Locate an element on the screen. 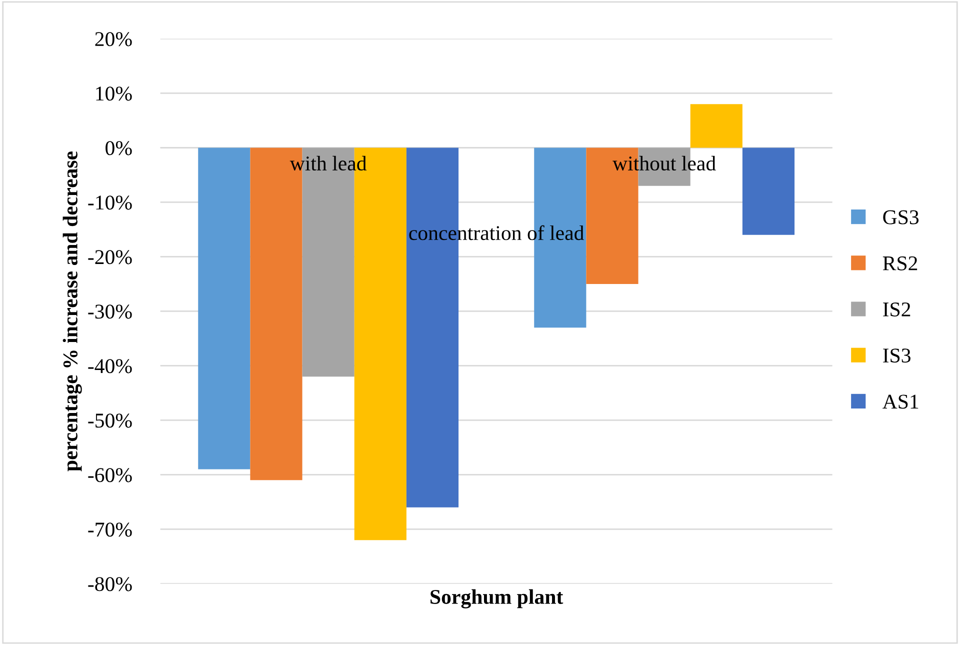 The width and height of the screenshot is (960, 645). y-tick-label: -40% is located at coordinates (110, 366).